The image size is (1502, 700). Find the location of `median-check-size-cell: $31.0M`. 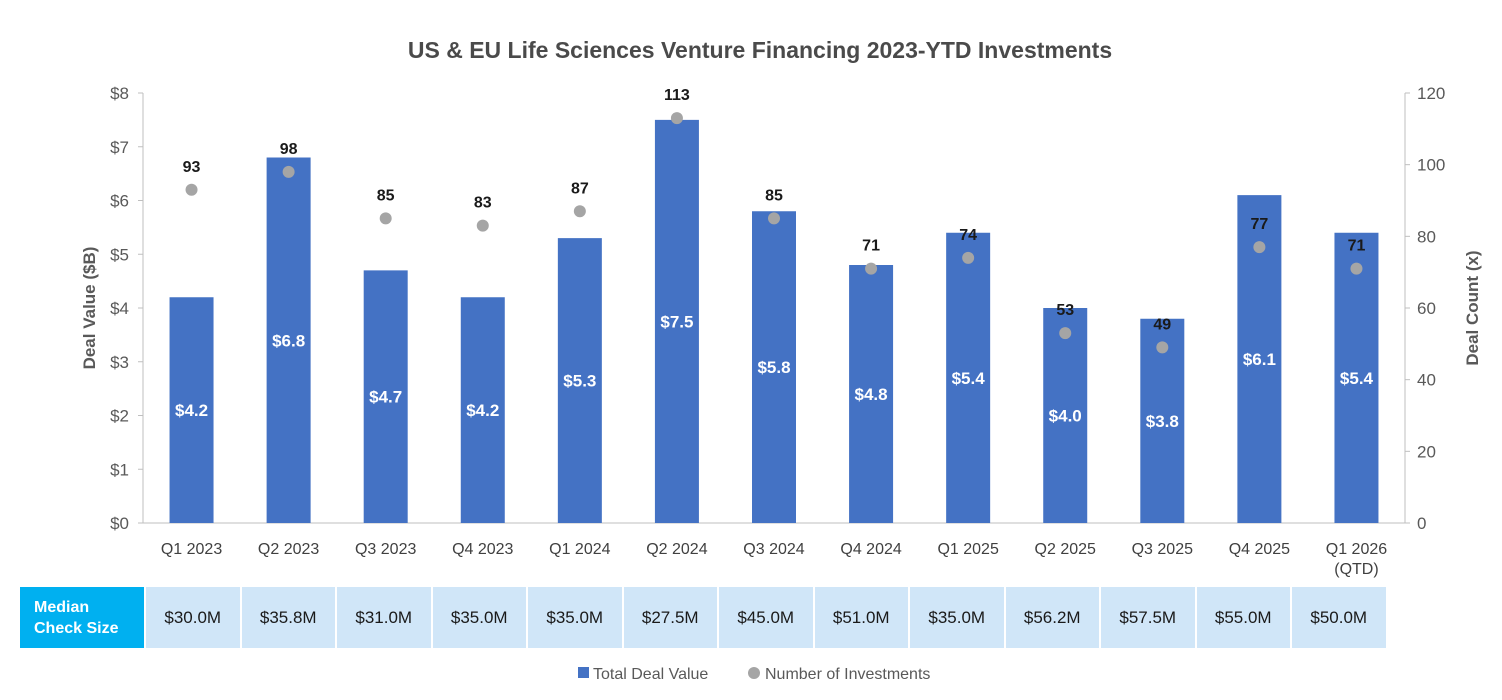

median-check-size-cell: $31.0M is located at coordinates (383, 617).